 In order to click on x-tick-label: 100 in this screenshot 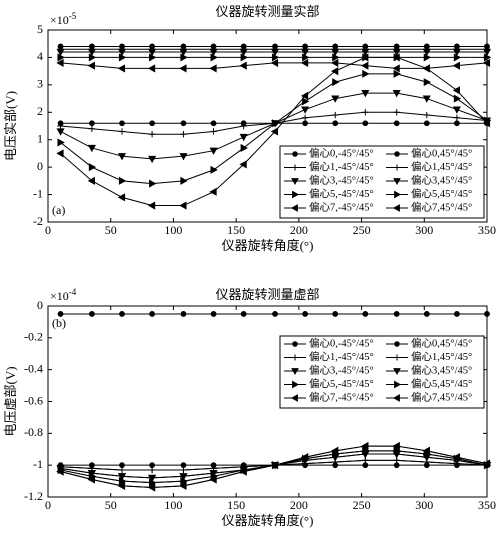, I will do `click(173, 230)`.